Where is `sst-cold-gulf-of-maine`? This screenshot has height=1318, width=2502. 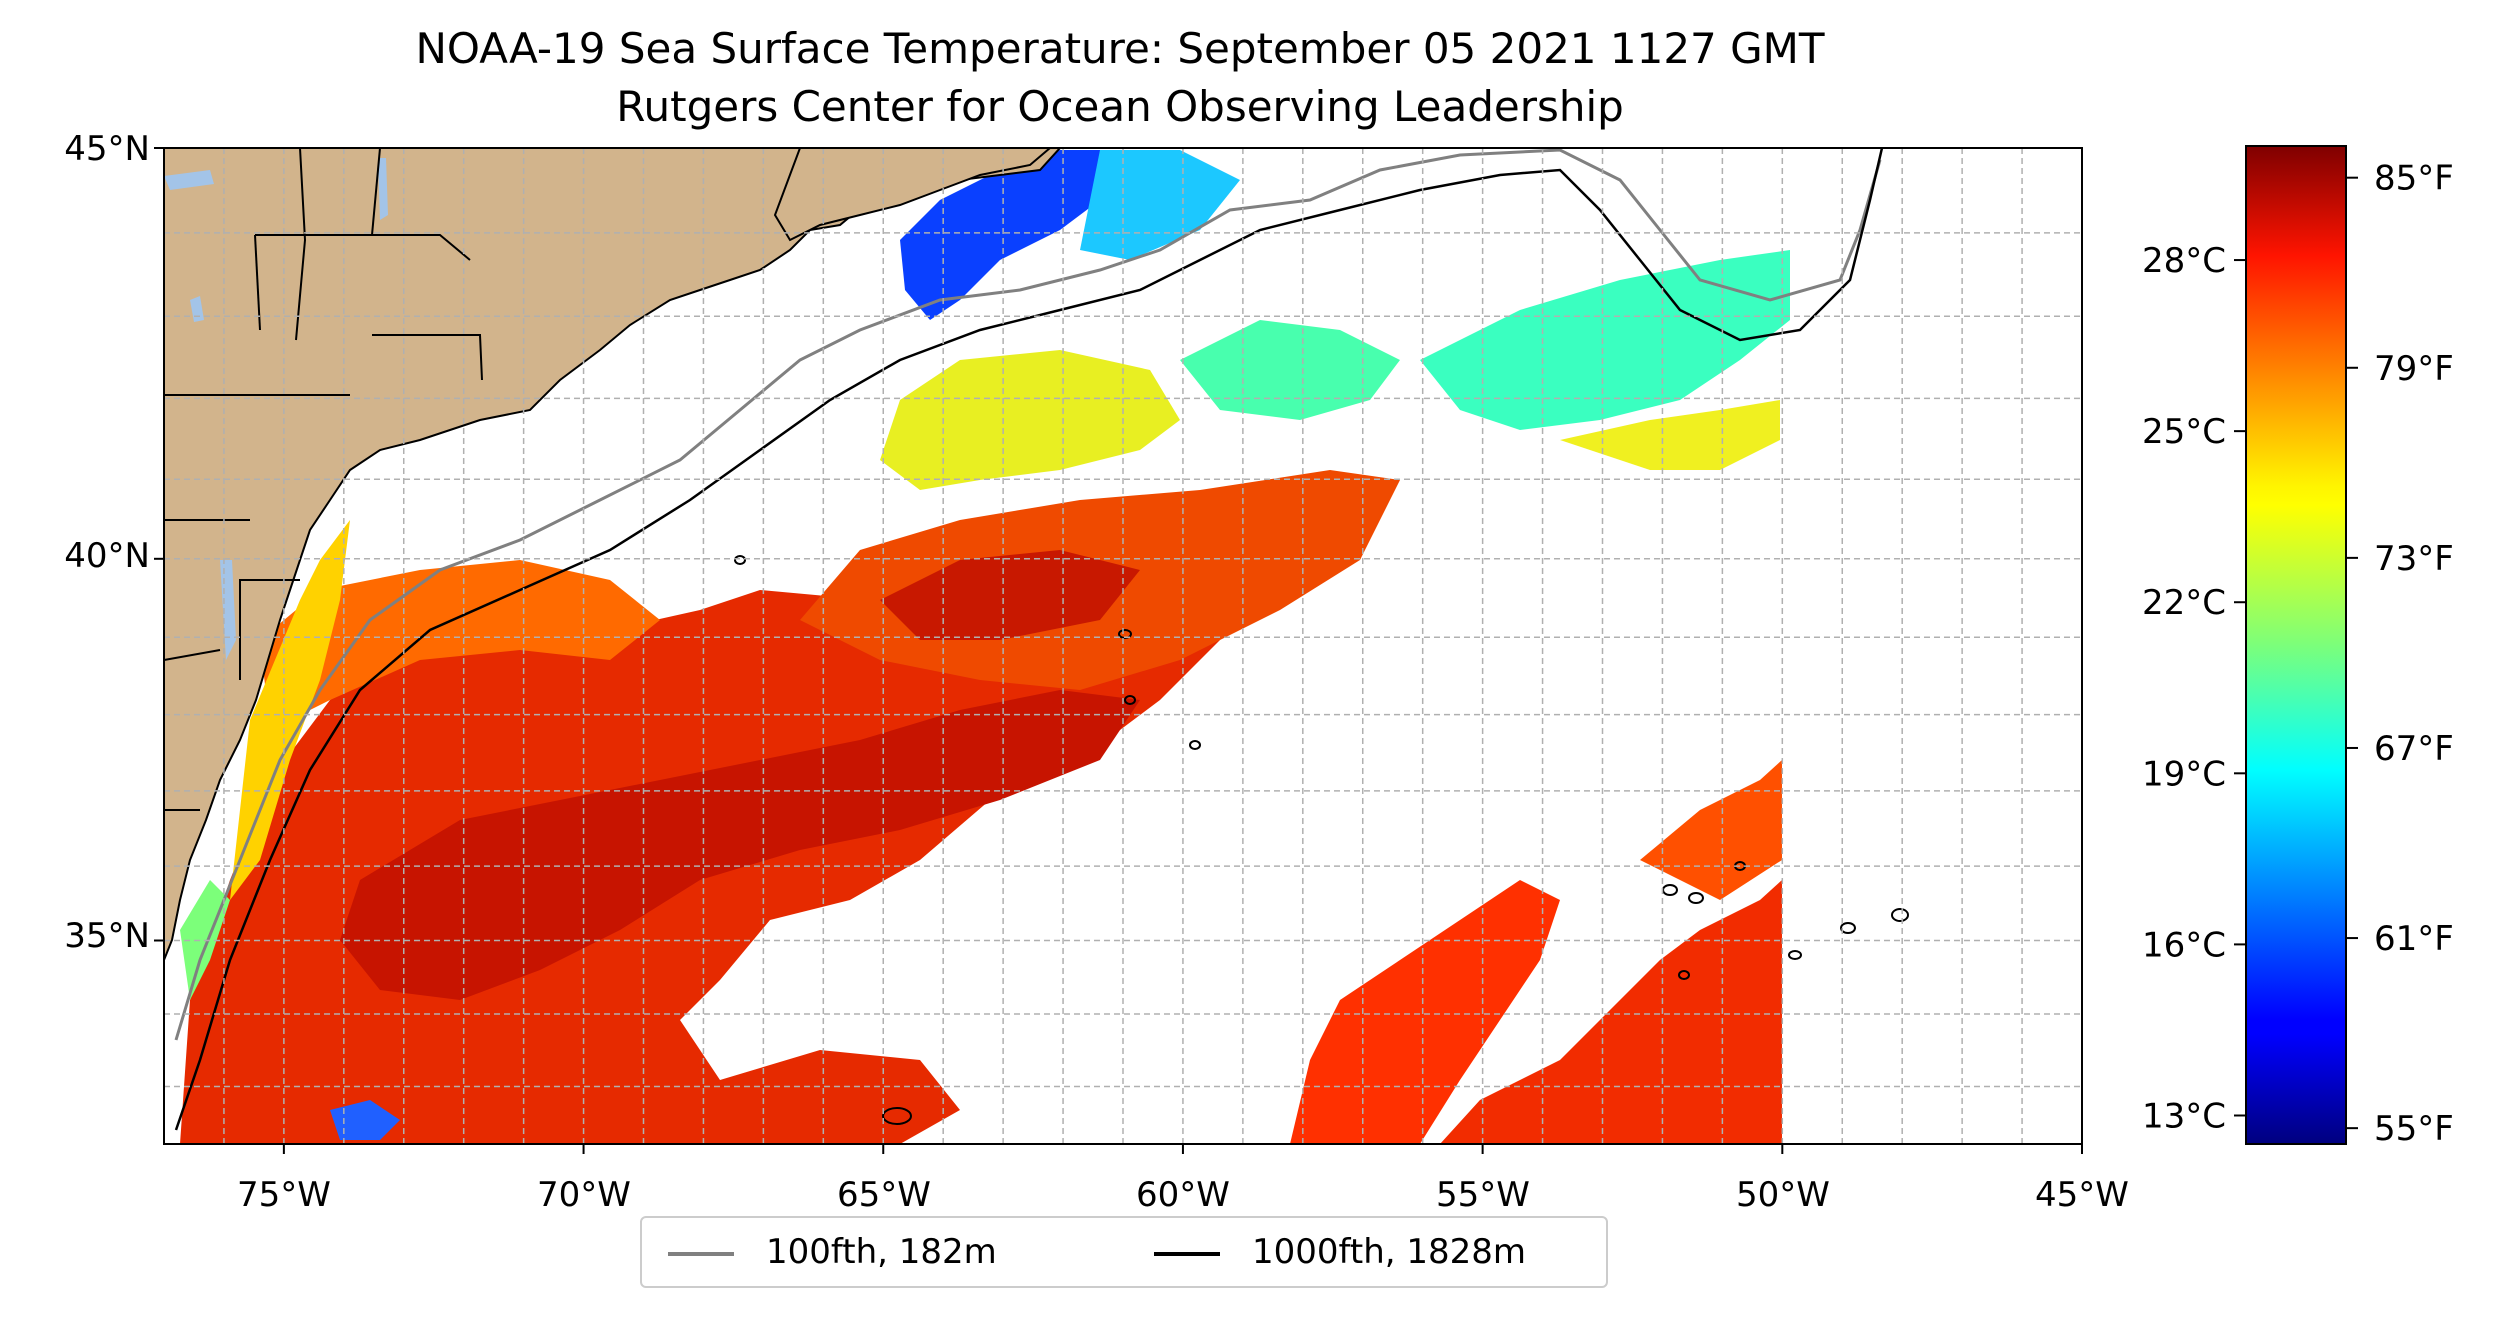 sst-cold-gulf-of-maine is located at coordinates (1000, 235).